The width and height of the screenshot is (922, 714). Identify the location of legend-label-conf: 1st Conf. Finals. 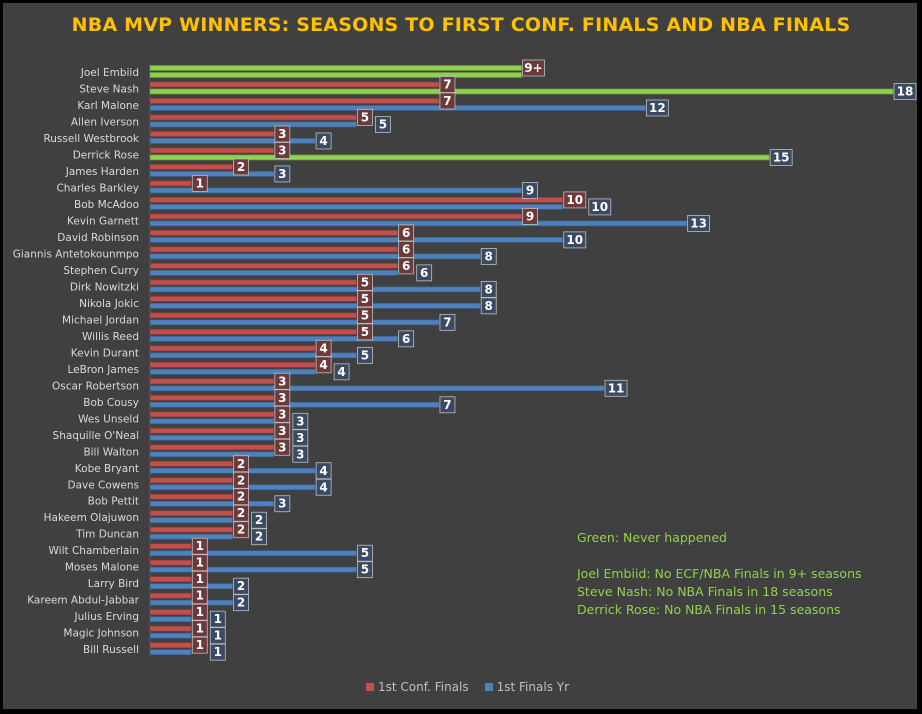
(423, 687).